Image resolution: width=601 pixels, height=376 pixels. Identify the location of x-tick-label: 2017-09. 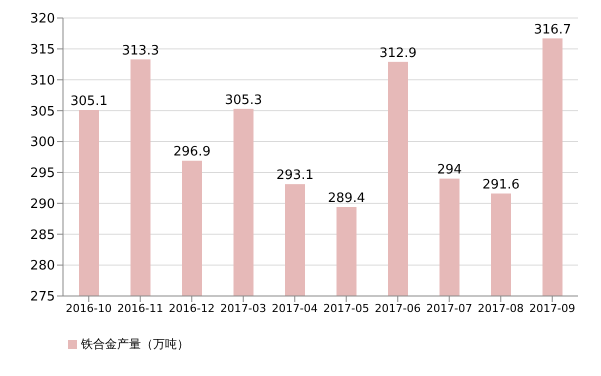
(552, 308).